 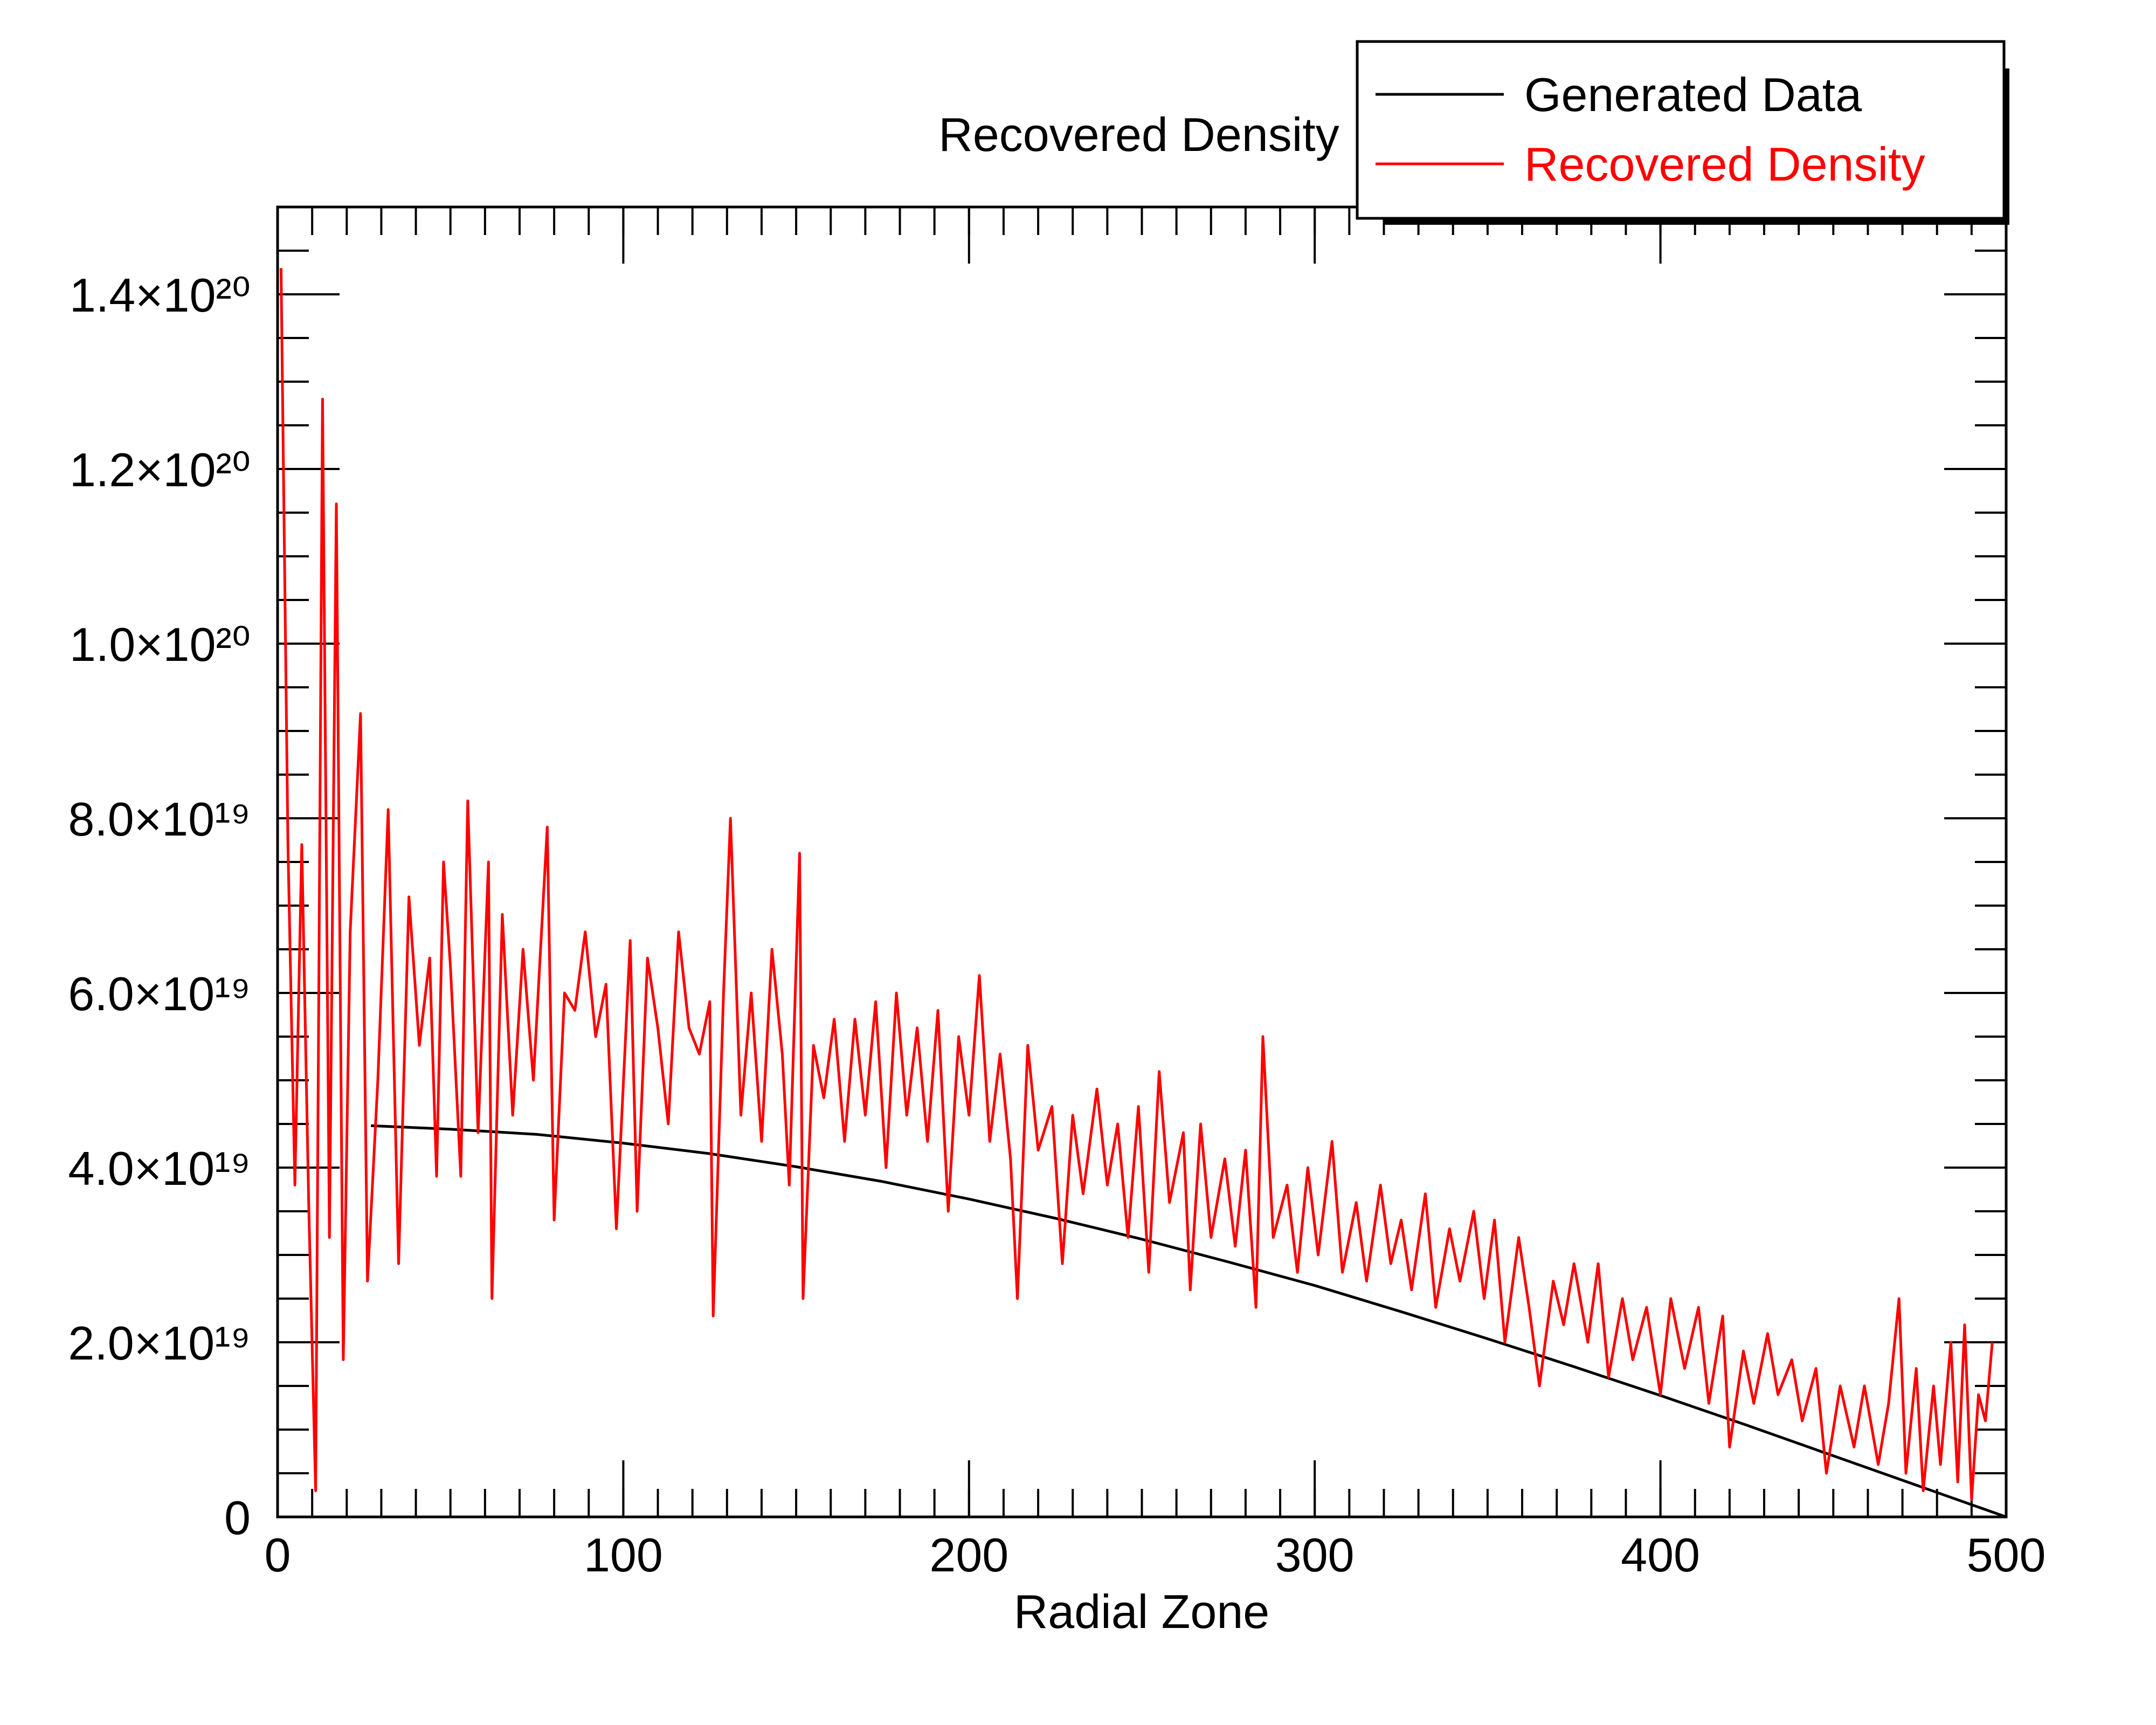 I want to click on y-tick-label: 6.0×10¹⁹, so click(x=159, y=993).